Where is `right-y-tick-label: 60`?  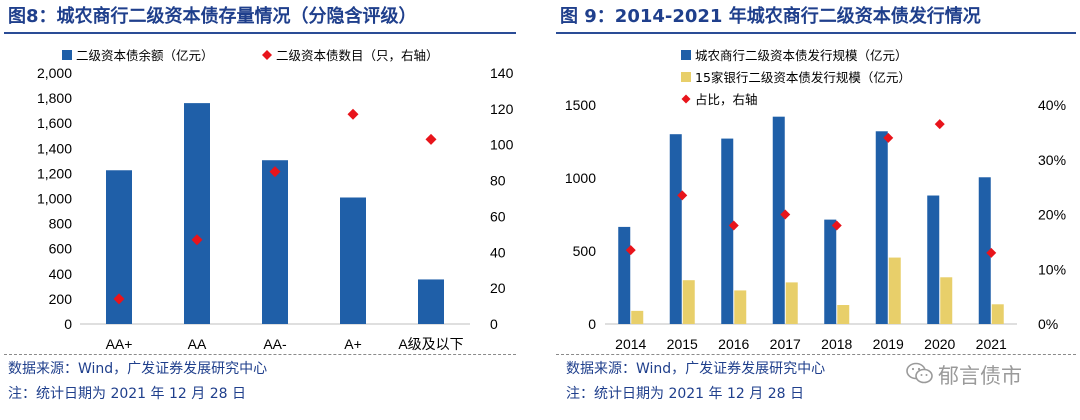 right-y-tick-label: 60 is located at coordinates (498, 216).